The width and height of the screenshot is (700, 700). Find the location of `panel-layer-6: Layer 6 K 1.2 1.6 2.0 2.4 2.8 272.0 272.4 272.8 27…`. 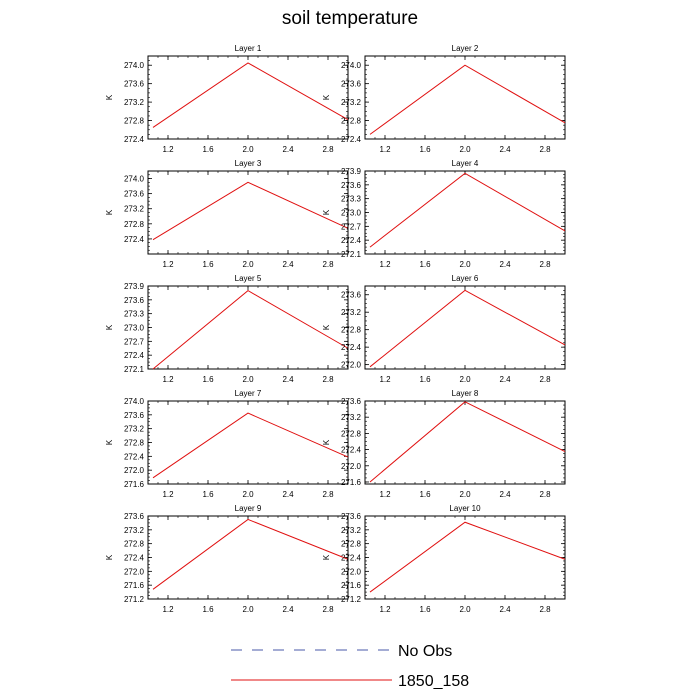

panel-layer-6: Layer 6 K 1.2 1.6 2.0 2.4 2.8 272.0 272.4 272.8 27… is located at coordinates (444, 329).